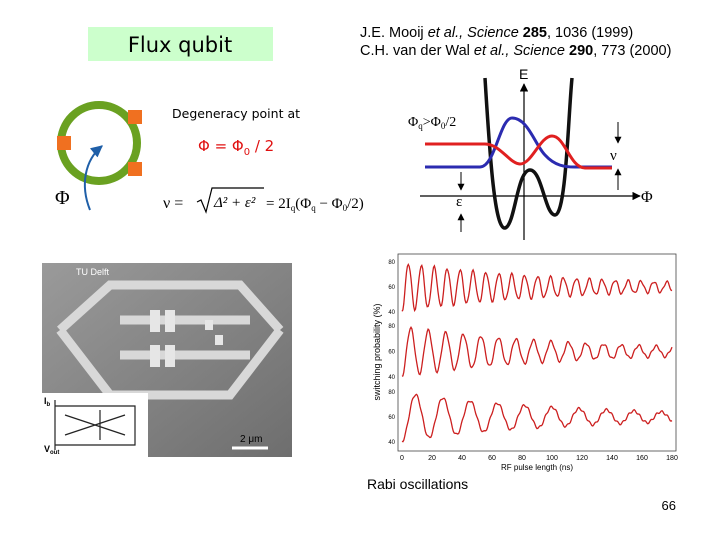  I want to click on condition: Φq>Φ0/2, so click(432, 123).